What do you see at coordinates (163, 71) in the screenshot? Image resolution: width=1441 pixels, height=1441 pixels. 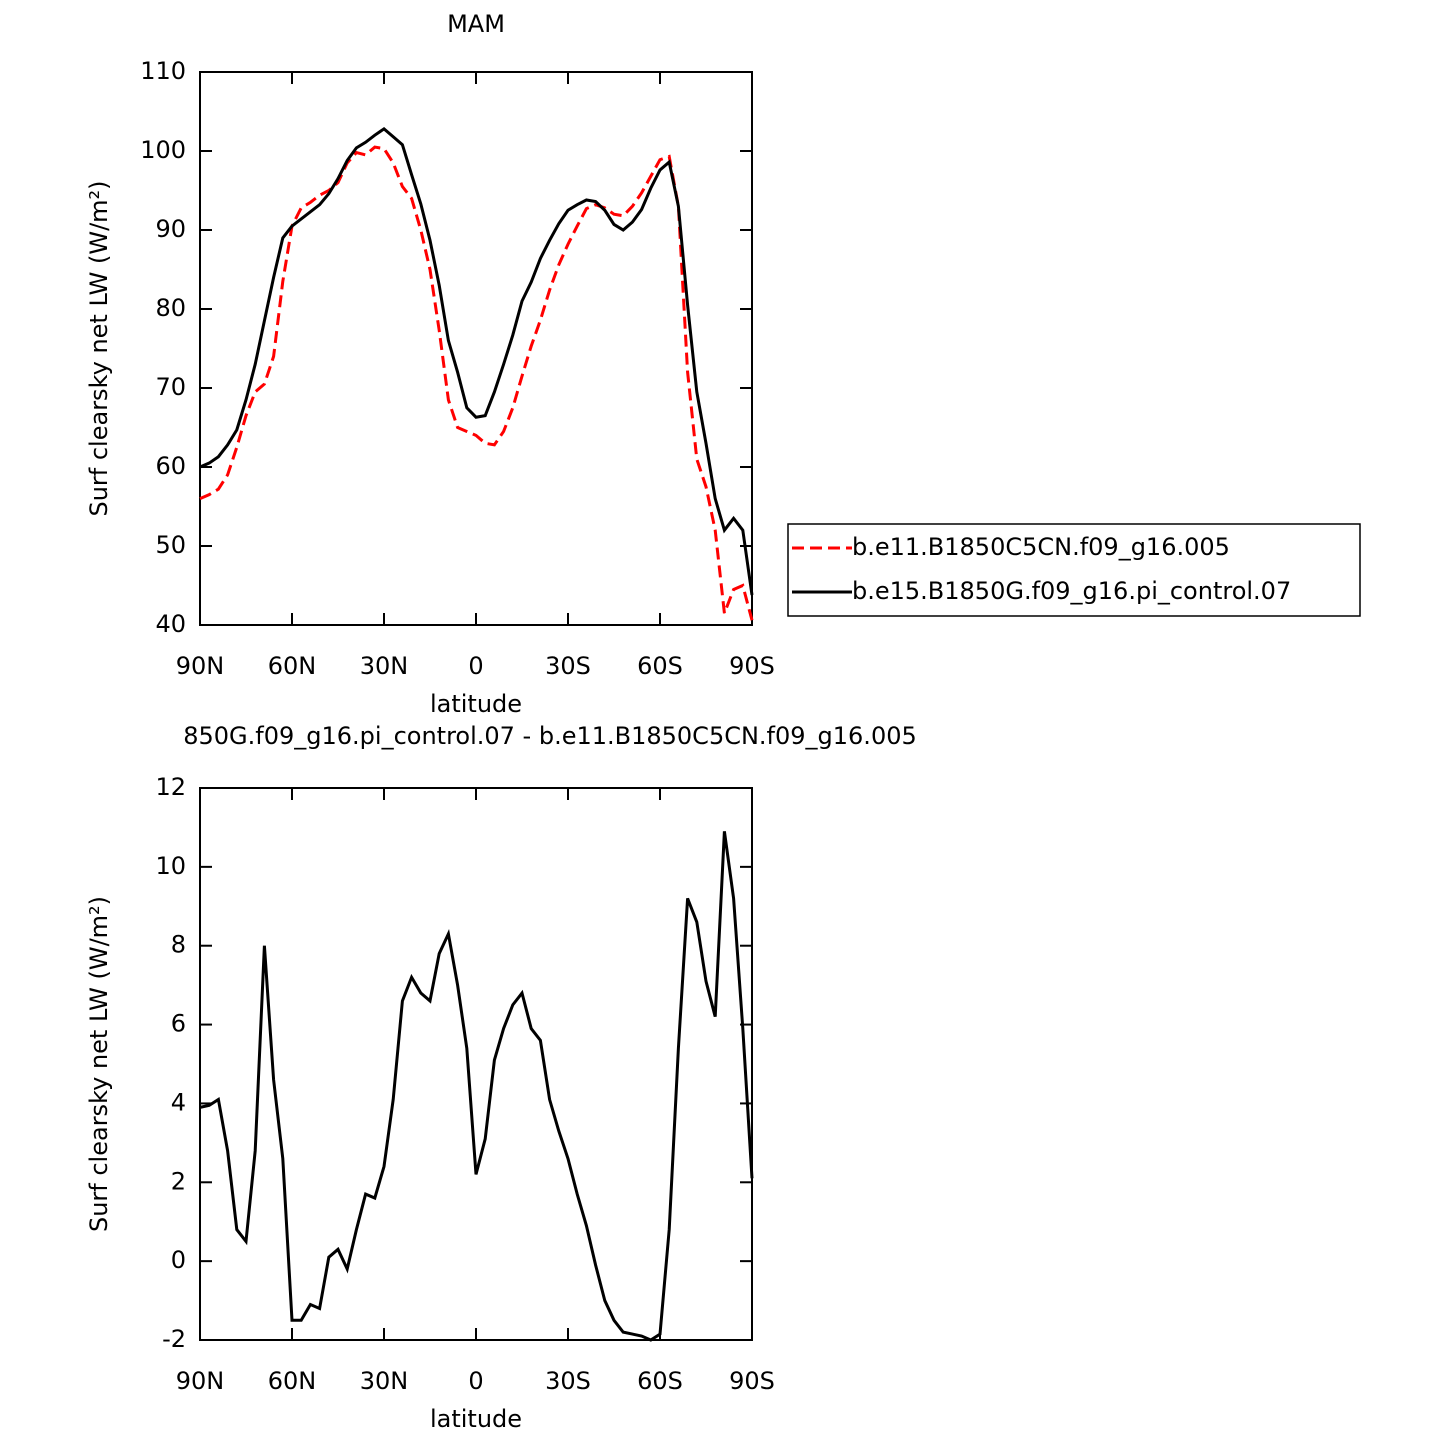 I see `y-tick-label: 110` at bounding box center [163, 71].